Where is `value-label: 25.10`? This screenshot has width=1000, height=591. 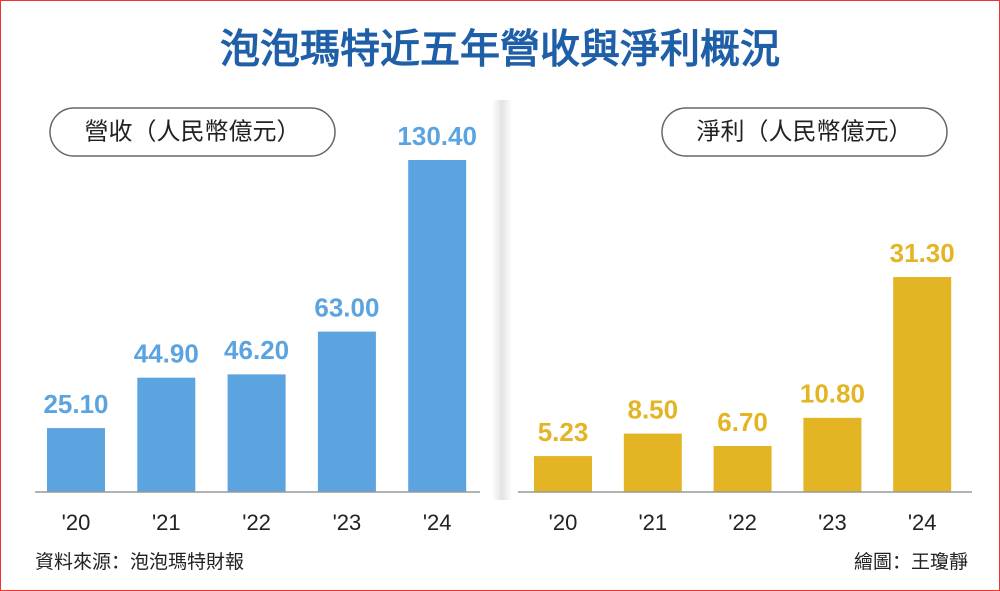 value-label: 25.10 is located at coordinates (75, 404).